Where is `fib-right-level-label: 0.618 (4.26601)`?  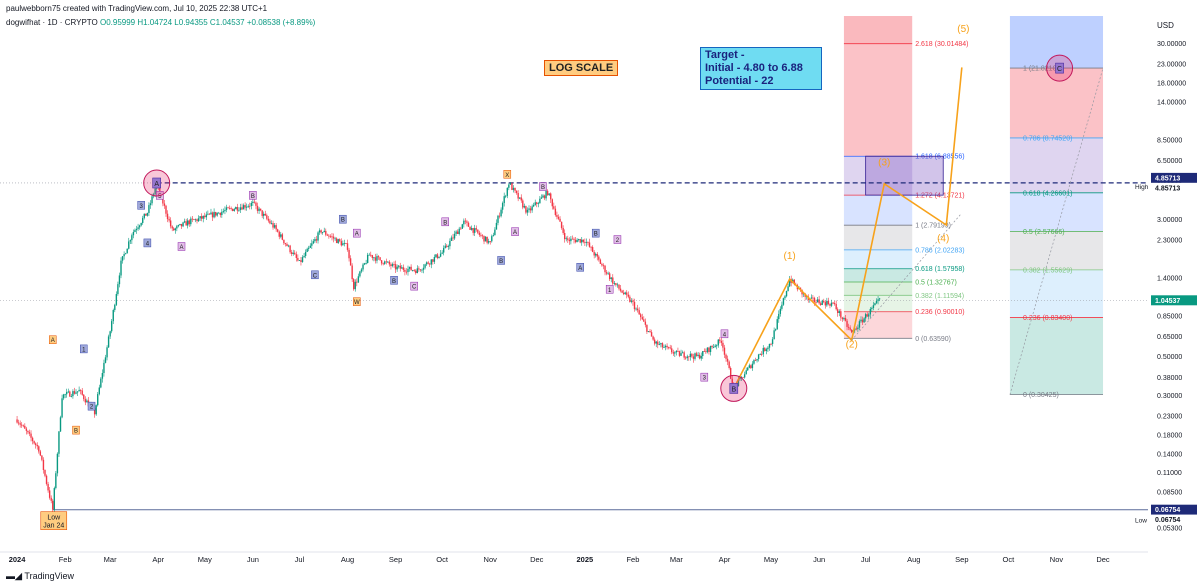
fib-right-level-label: 0.618 (4.26601) is located at coordinates (1047, 193).